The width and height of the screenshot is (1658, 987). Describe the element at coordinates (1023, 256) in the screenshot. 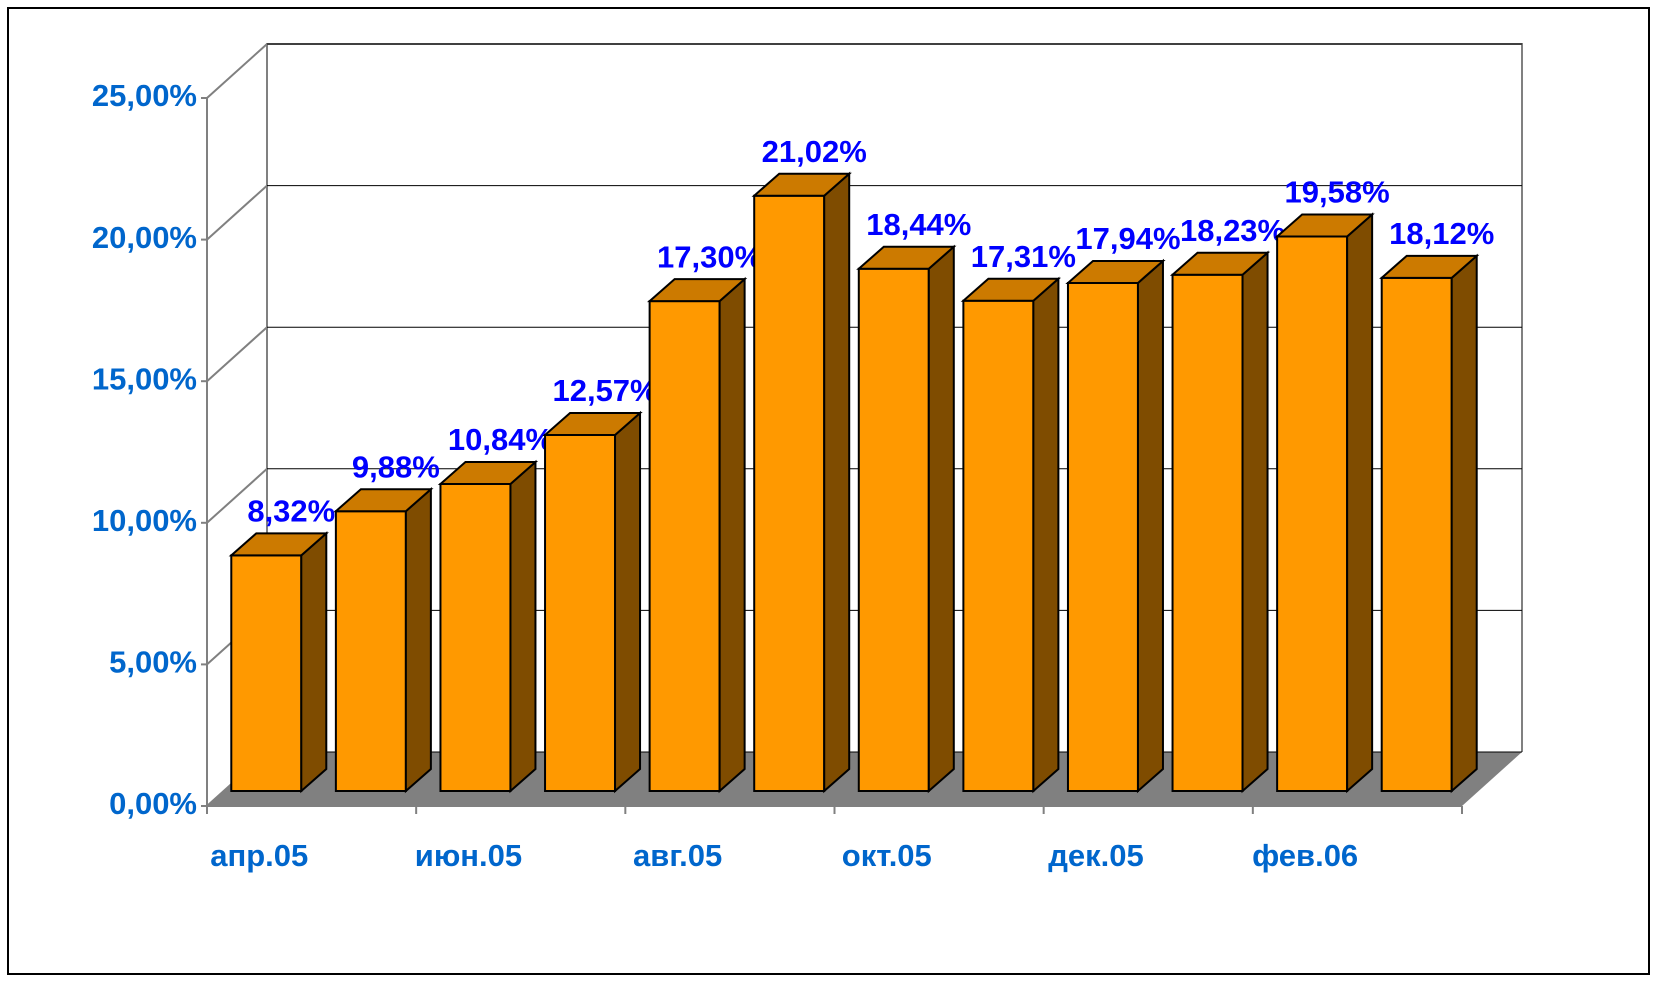

I see `value-label: 17,31%` at that location.